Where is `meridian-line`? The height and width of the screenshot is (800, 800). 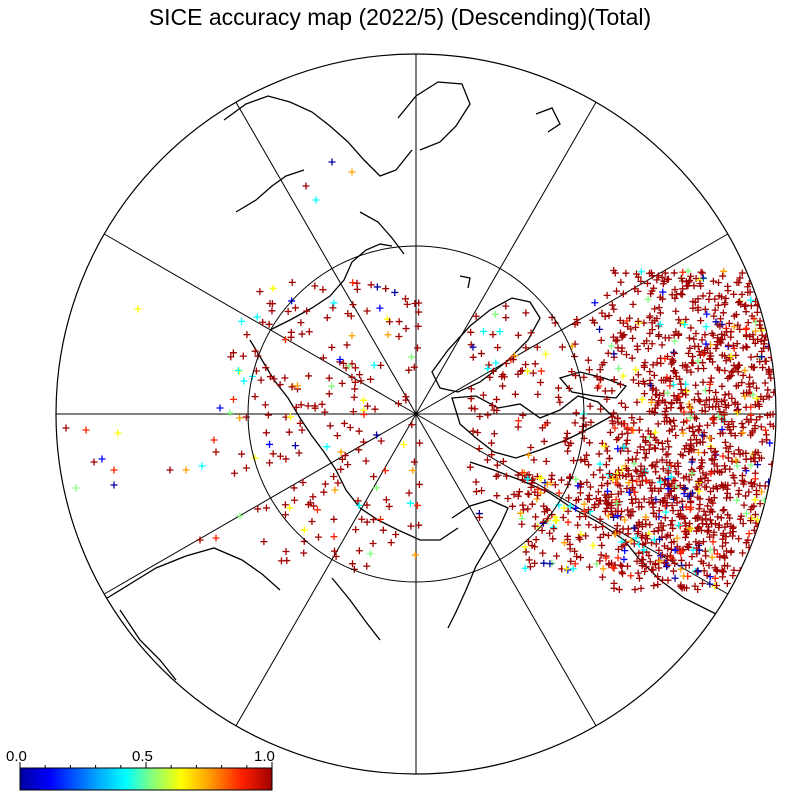
meridian-line is located at coordinates (506, 258).